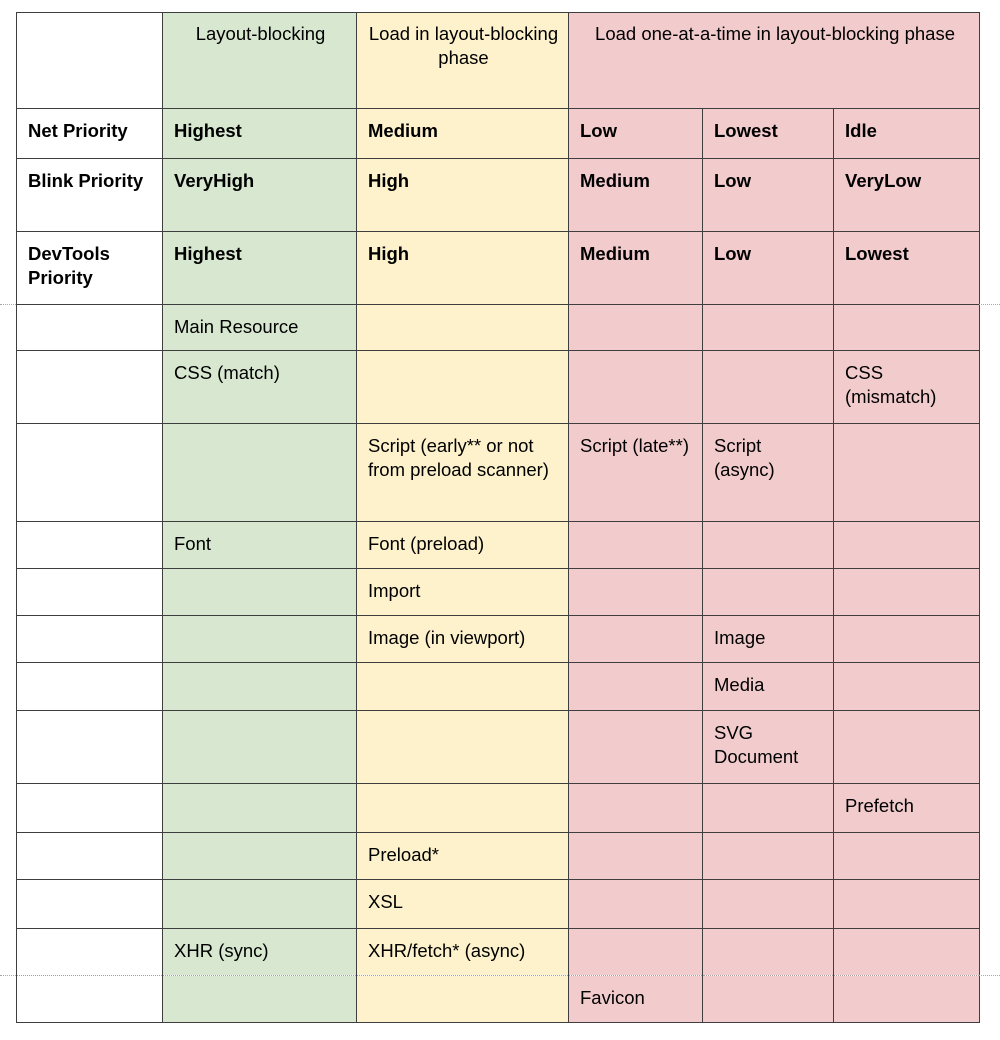 The image size is (1000, 1040). I want to click on table-row: Prefetch, so click(498, 808).